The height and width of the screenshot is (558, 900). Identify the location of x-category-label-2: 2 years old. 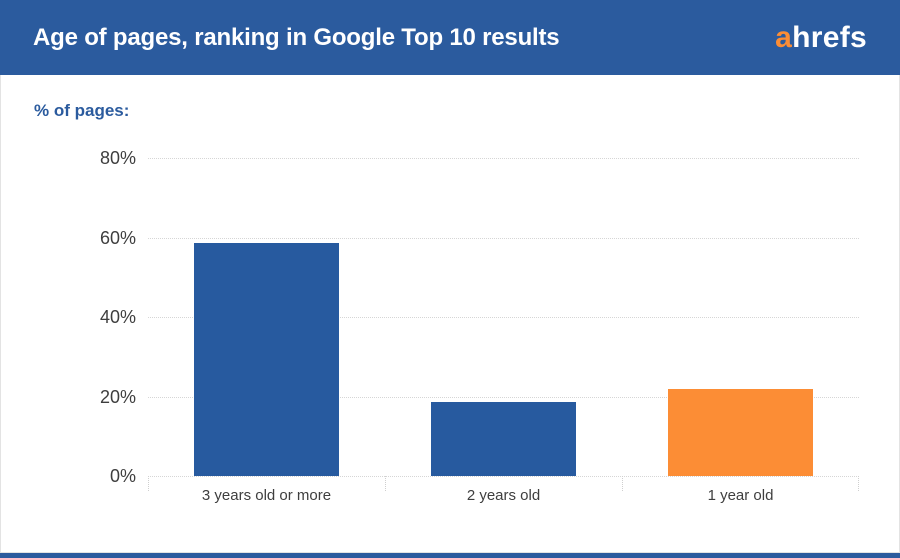
(503, 495).